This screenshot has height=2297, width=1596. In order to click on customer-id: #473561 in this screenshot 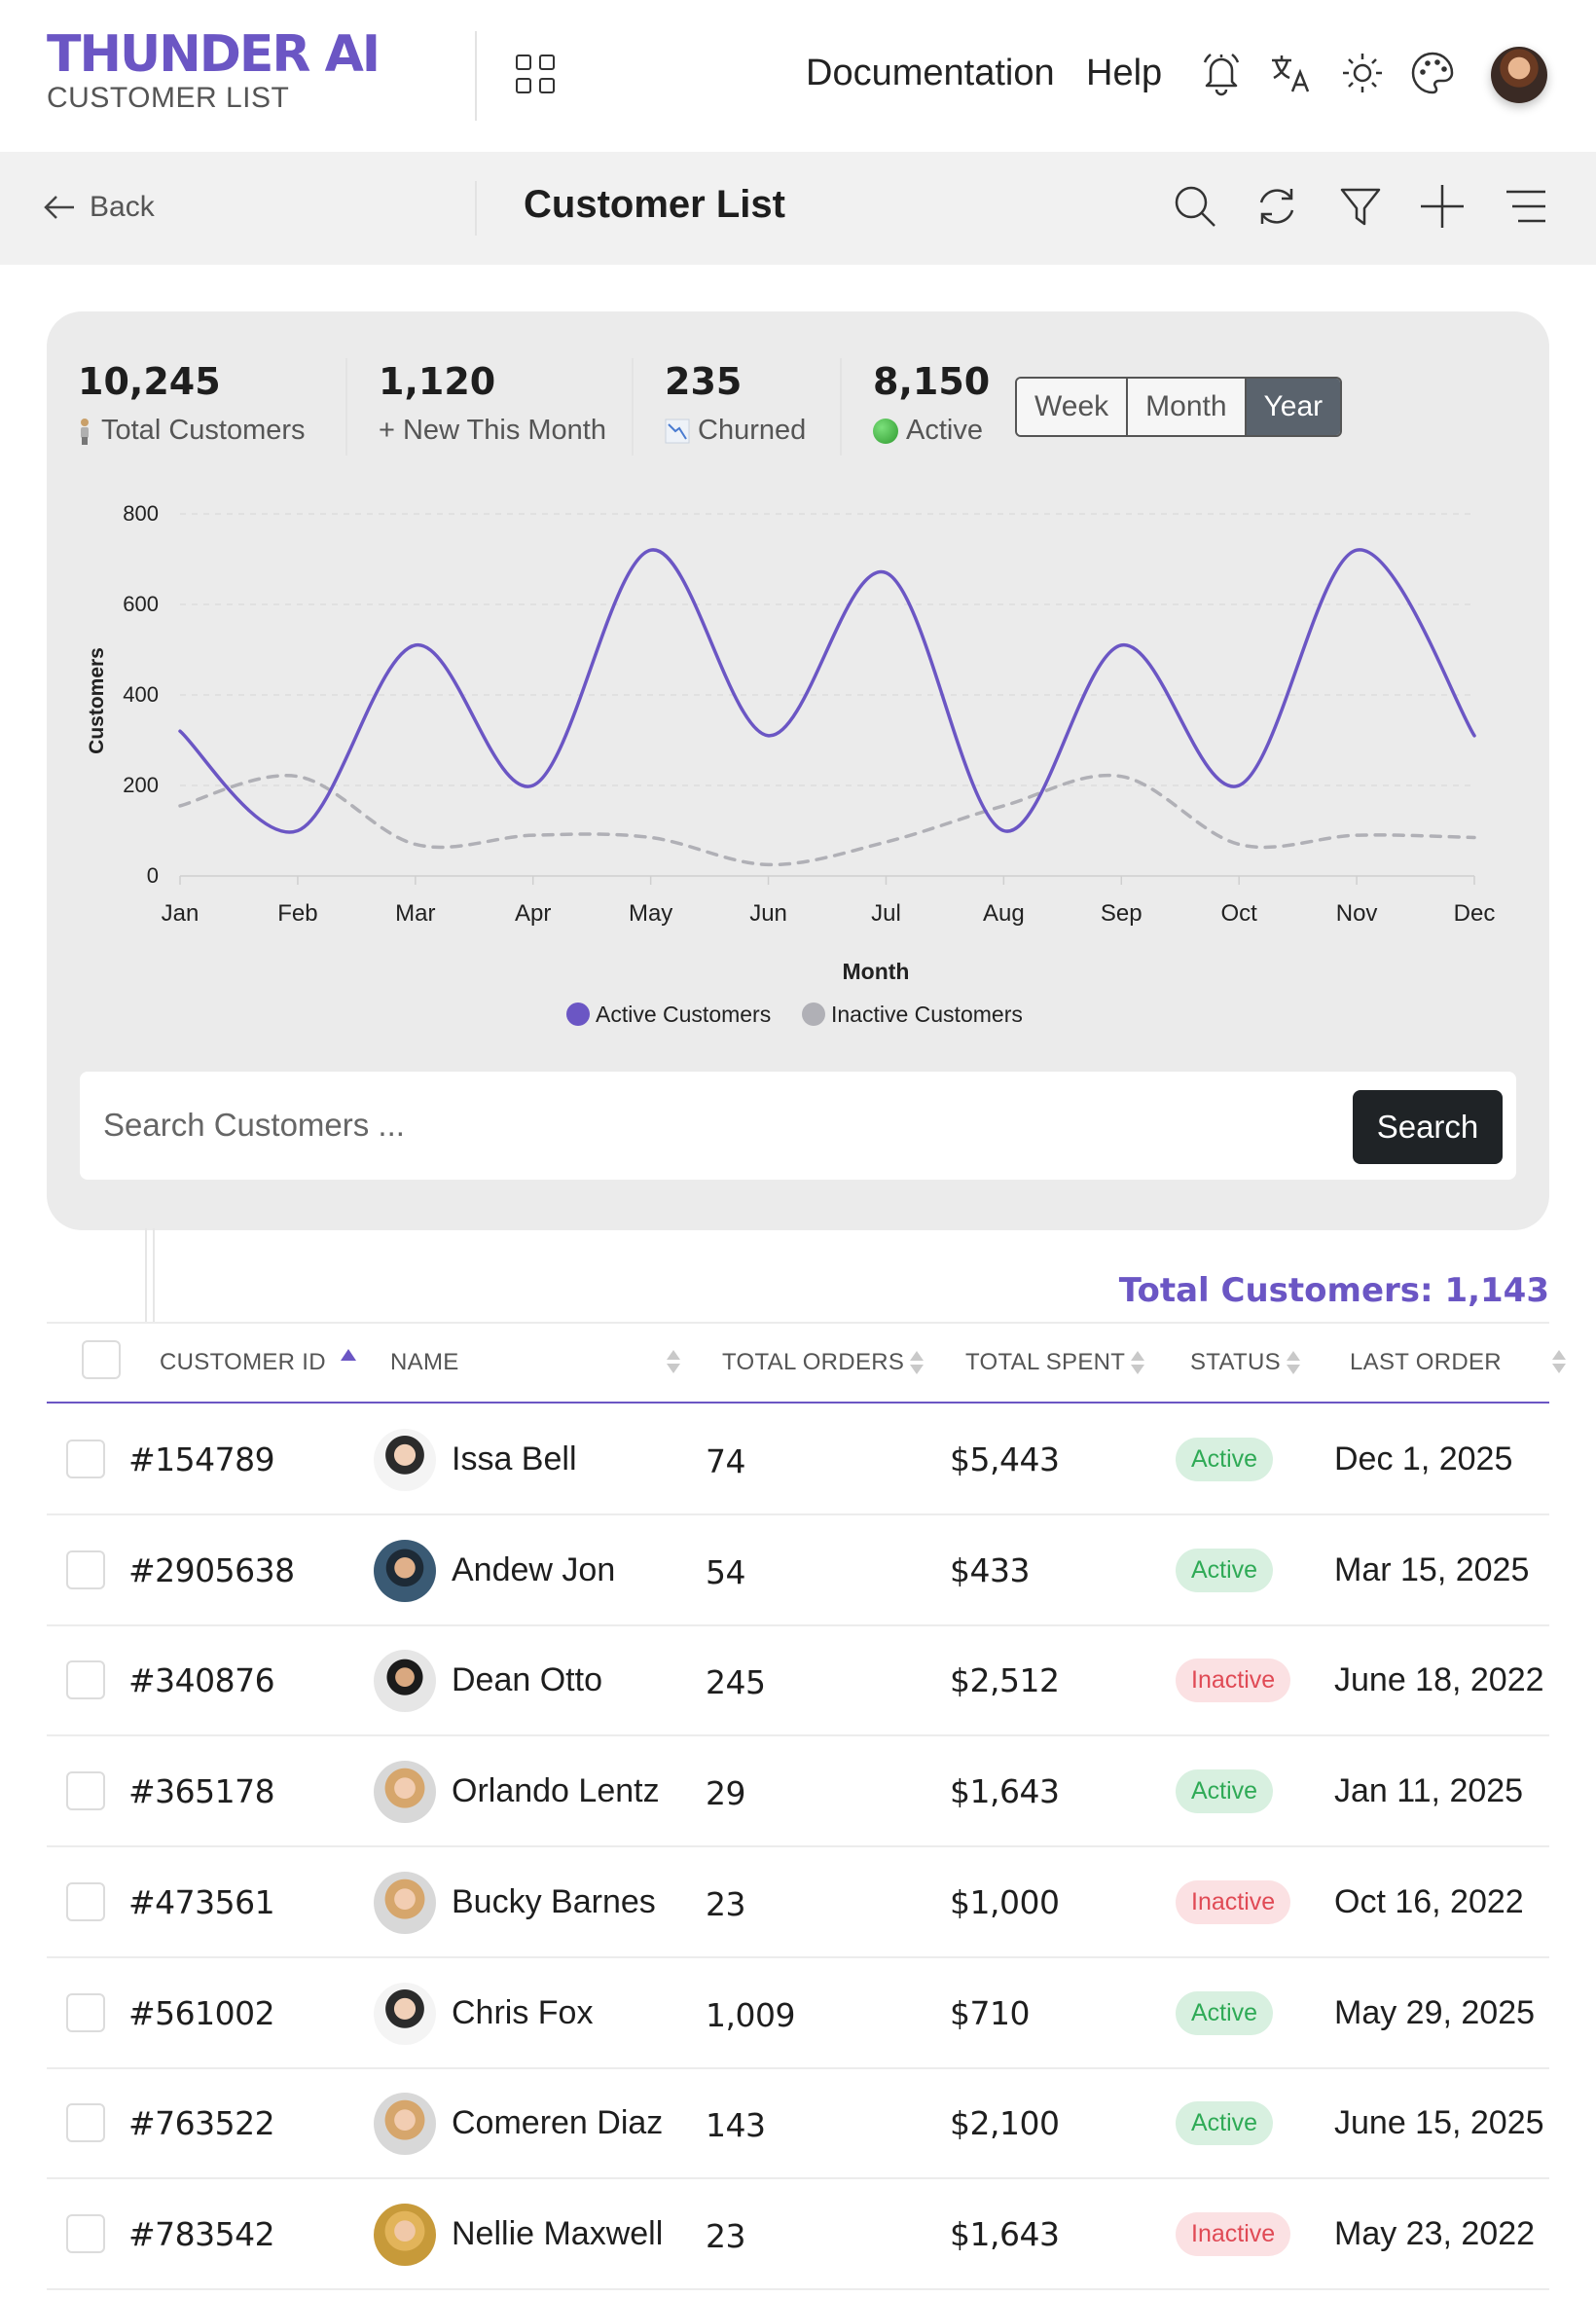, I will do `click(202, 1901)`.